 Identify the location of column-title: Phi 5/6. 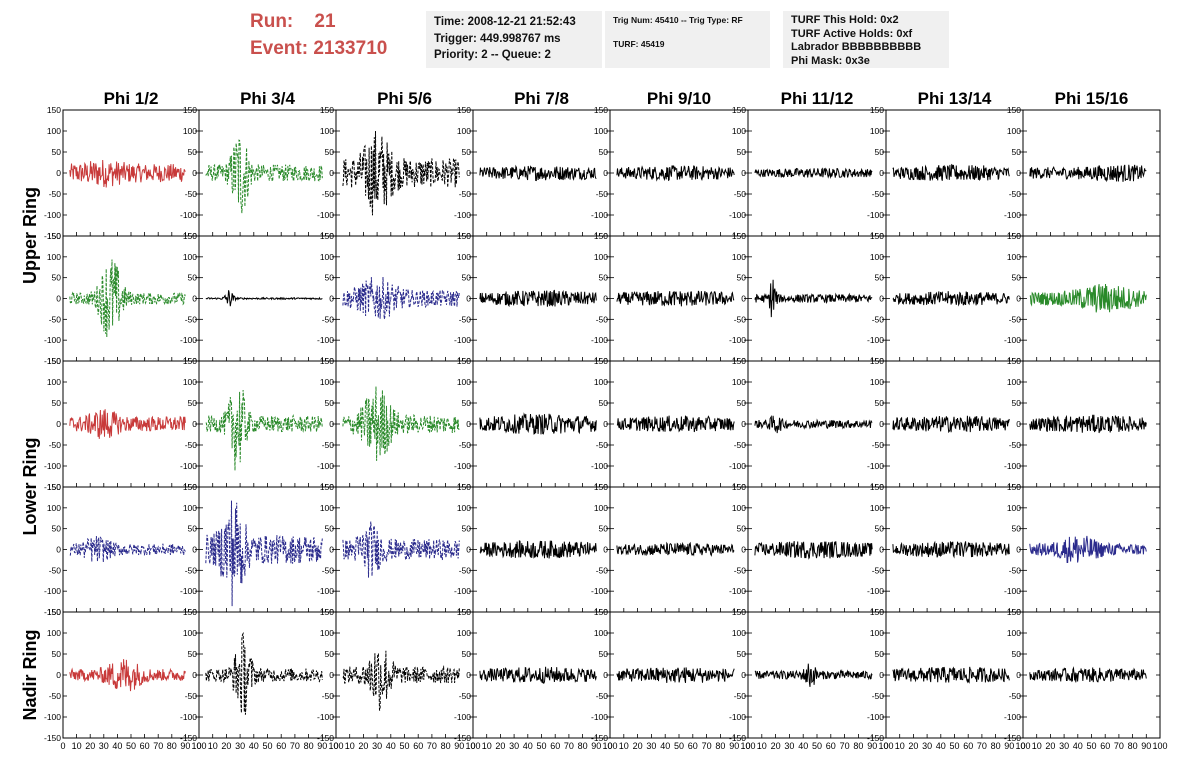
(404, 98).